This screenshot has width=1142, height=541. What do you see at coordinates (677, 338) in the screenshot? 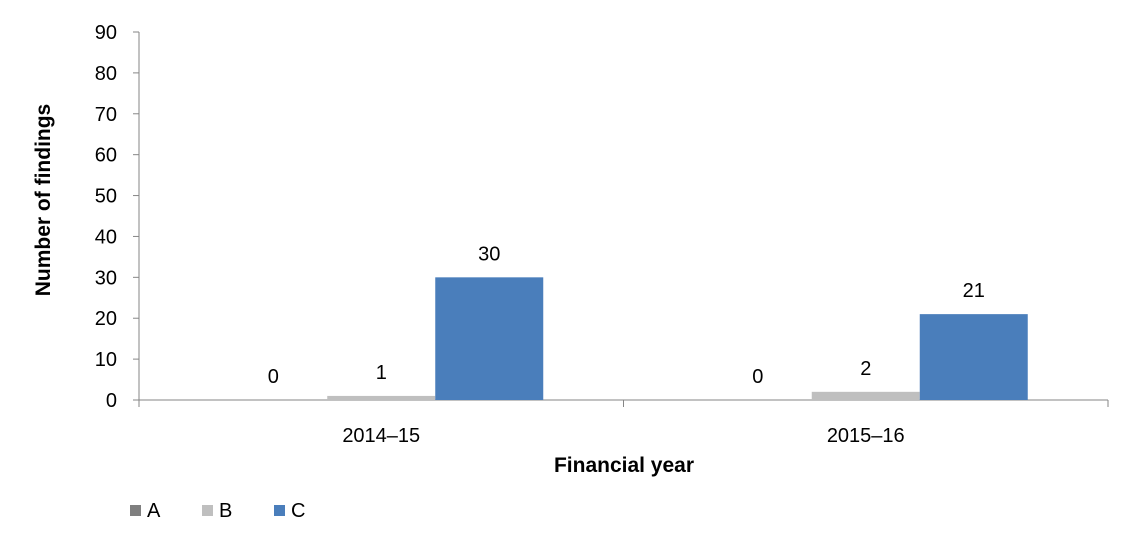
I see `bars` at bounding box center [677, 338].